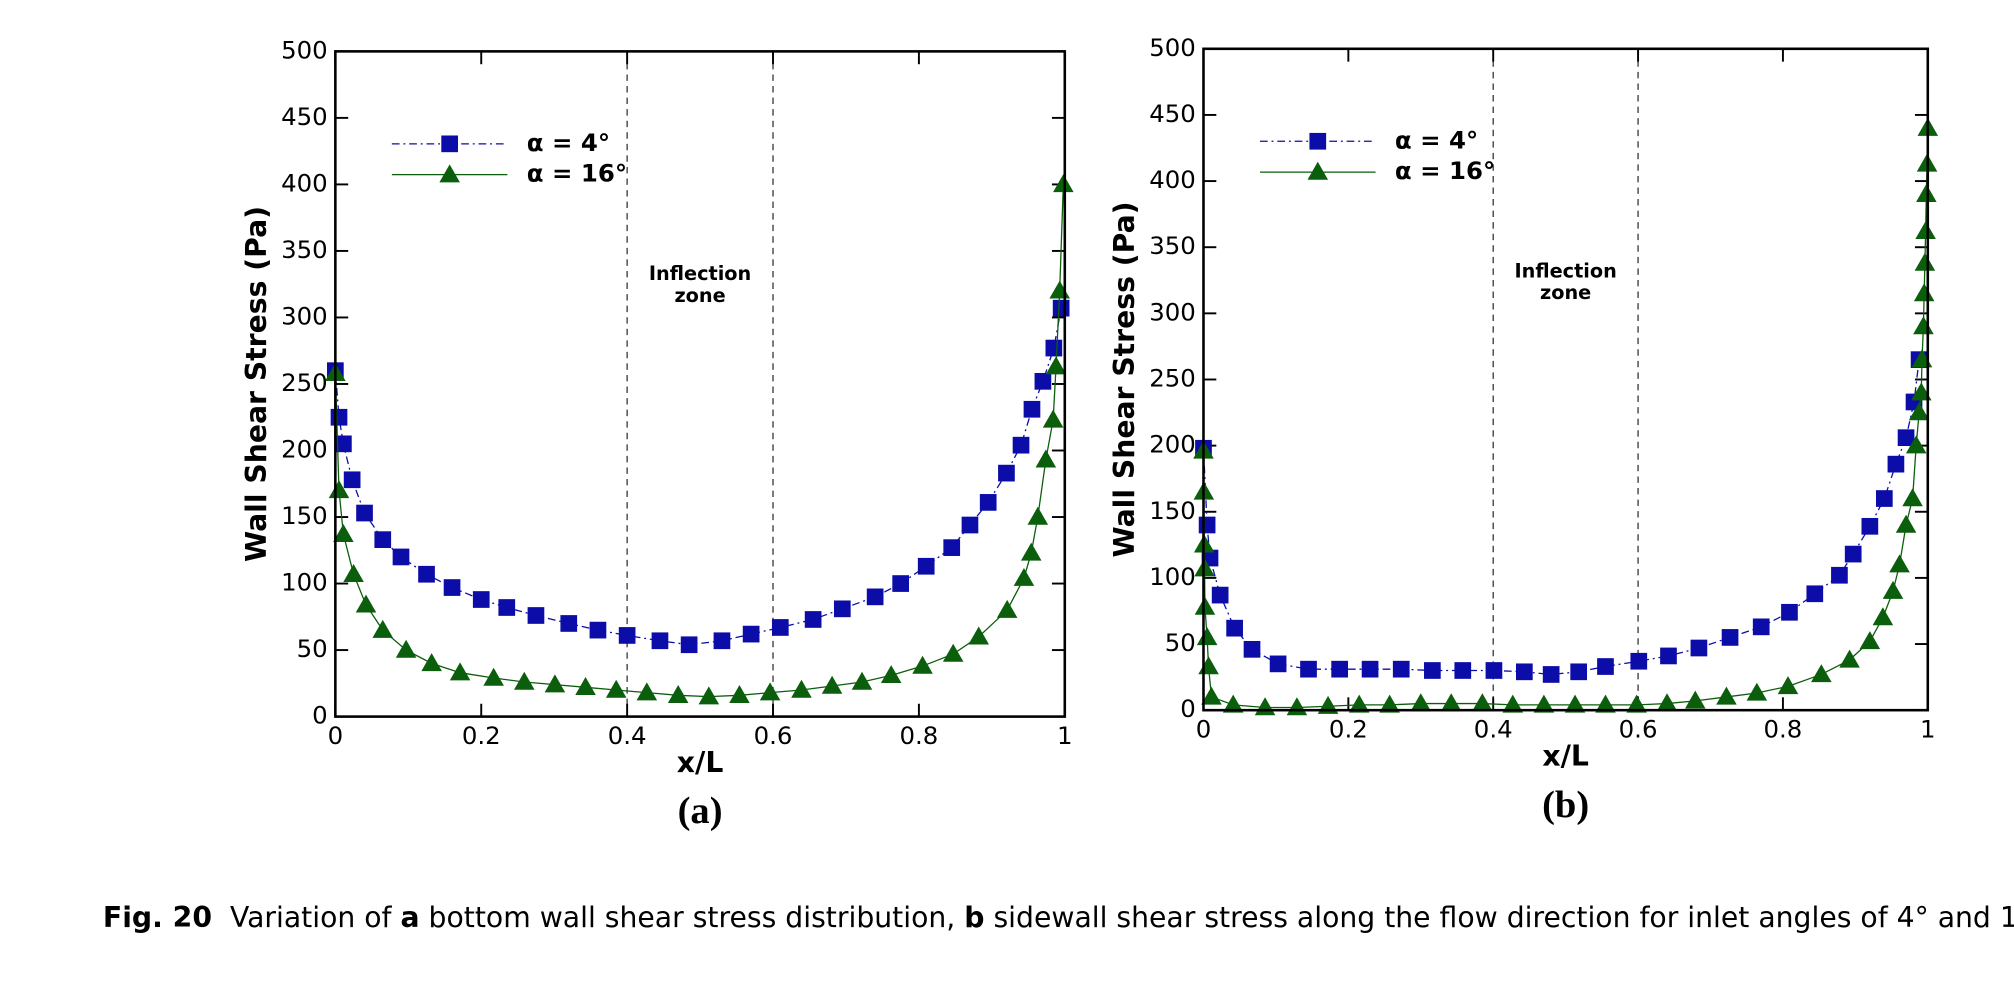 The height and width of the screenshot is (990, 2014). Describe the element at coordinates (568, 142) in the screenshot. I see `legend-label: α = 4°` at that location.